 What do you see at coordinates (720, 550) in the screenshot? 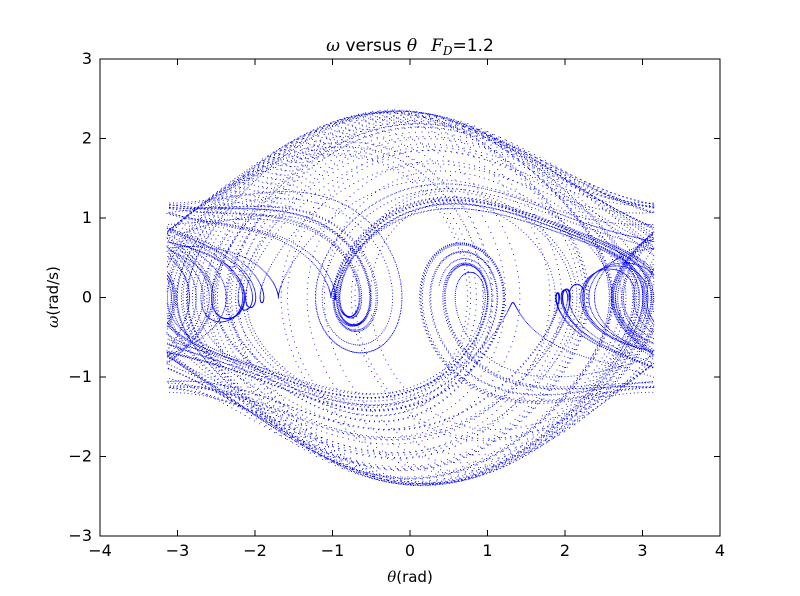
I see `x-tick-label: 4` at bounding box center [720, 550].